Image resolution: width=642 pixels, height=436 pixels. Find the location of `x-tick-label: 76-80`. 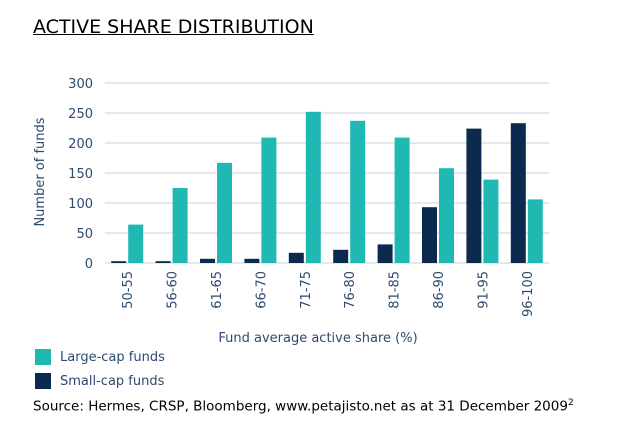

x-tick-label: 76-80 is located at coordinates (350, 290).